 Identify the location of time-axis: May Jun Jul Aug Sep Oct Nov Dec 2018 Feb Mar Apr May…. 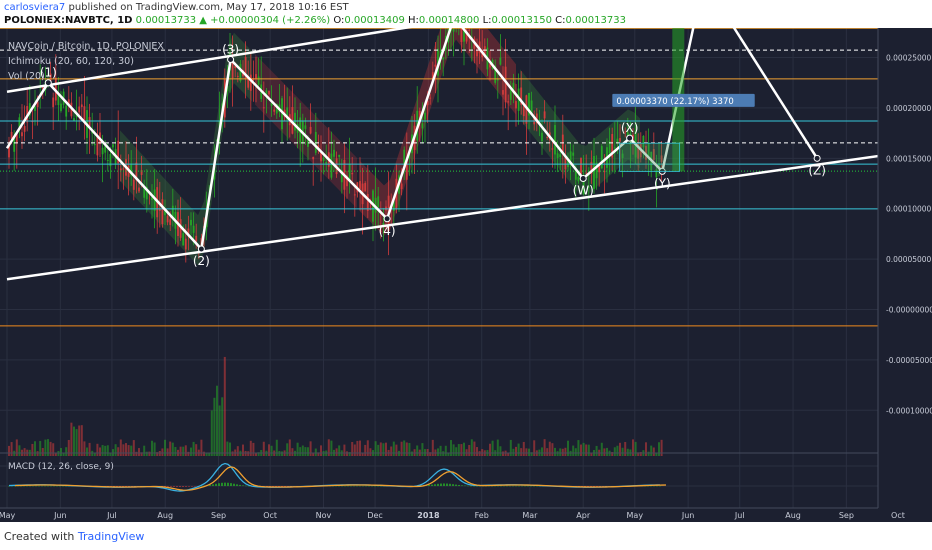
(452, 515).